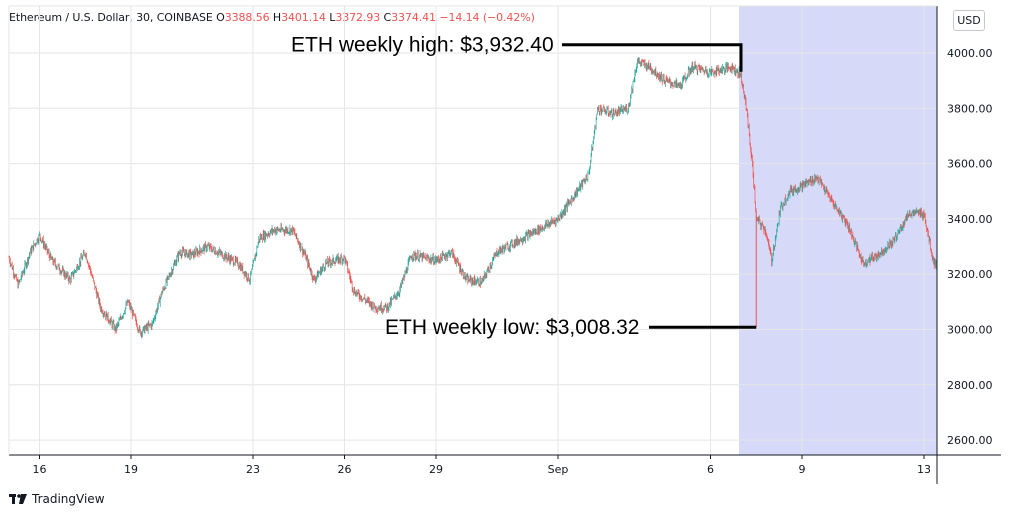  Describe the element at coordinates (332, 17) in the screenshot. I see `low-label: L` at that location.